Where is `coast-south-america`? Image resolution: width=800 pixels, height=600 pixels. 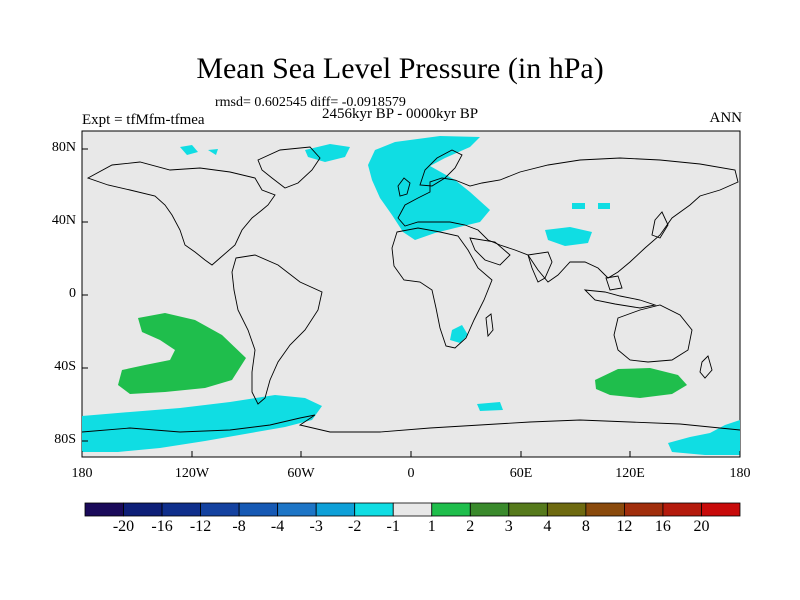
coast-south-america is located at coordinates (277, 329).